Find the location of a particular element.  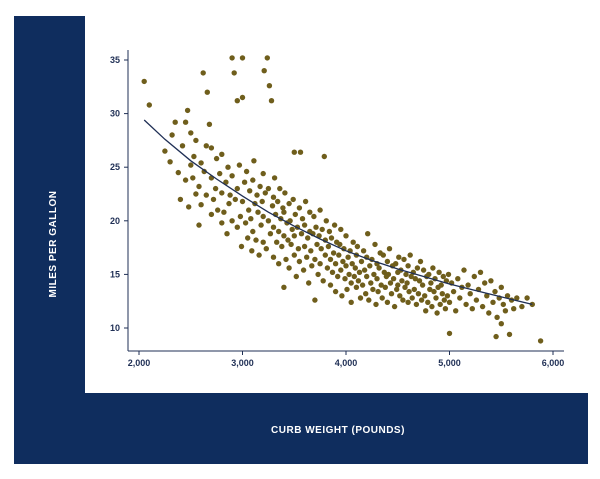

x-tick-label: 2,000 is located at coordinates (139, 363).